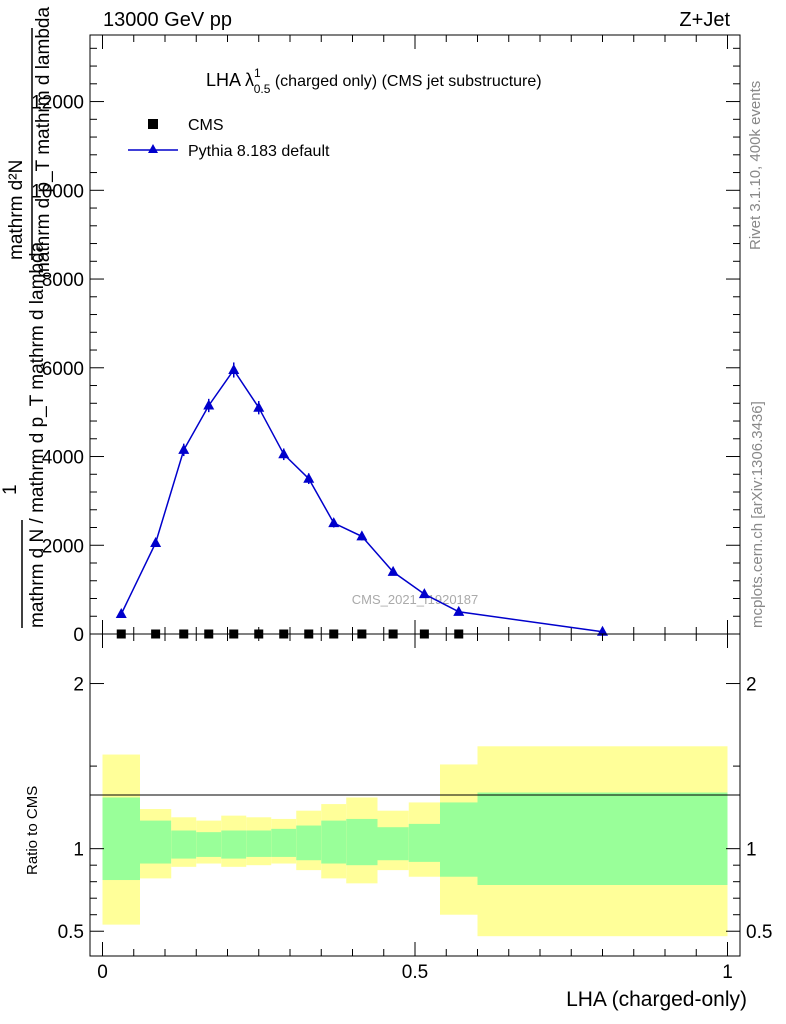  I want to click on ratio-ytick-label-right: 1, so click(751, 850).